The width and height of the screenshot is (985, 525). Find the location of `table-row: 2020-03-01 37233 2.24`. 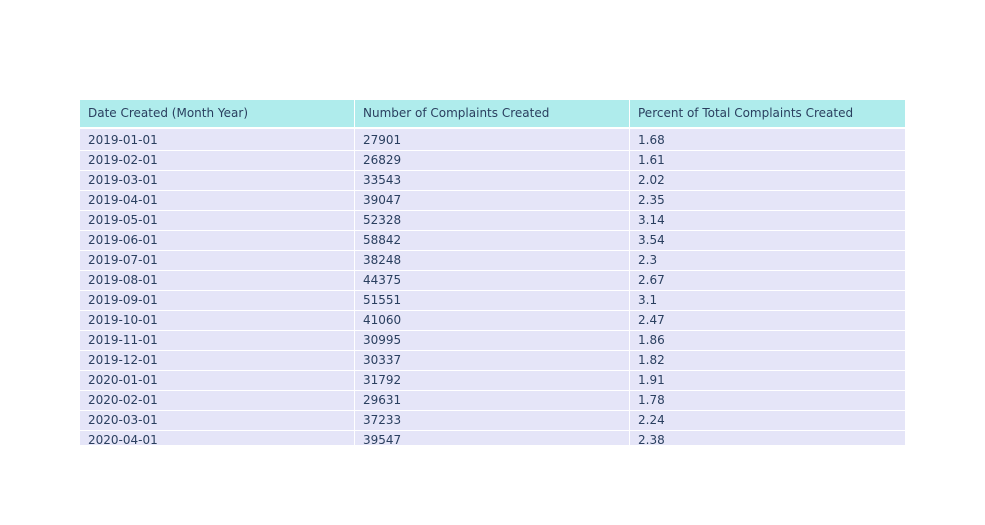

table-row: 2020-03-01 37233 2.24 is located at coordinates (492, 420).